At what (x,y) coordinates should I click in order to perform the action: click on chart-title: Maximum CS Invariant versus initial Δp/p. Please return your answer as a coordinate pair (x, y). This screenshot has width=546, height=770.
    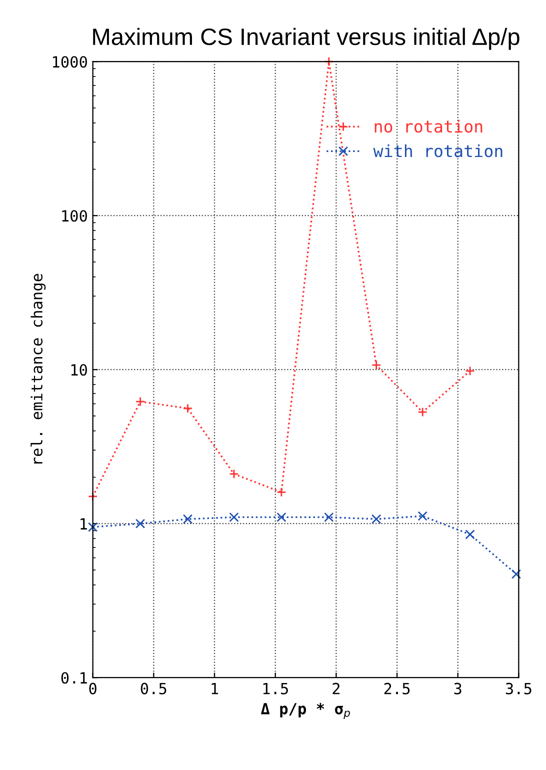
    Looking at the image, I should click on (306, 39).